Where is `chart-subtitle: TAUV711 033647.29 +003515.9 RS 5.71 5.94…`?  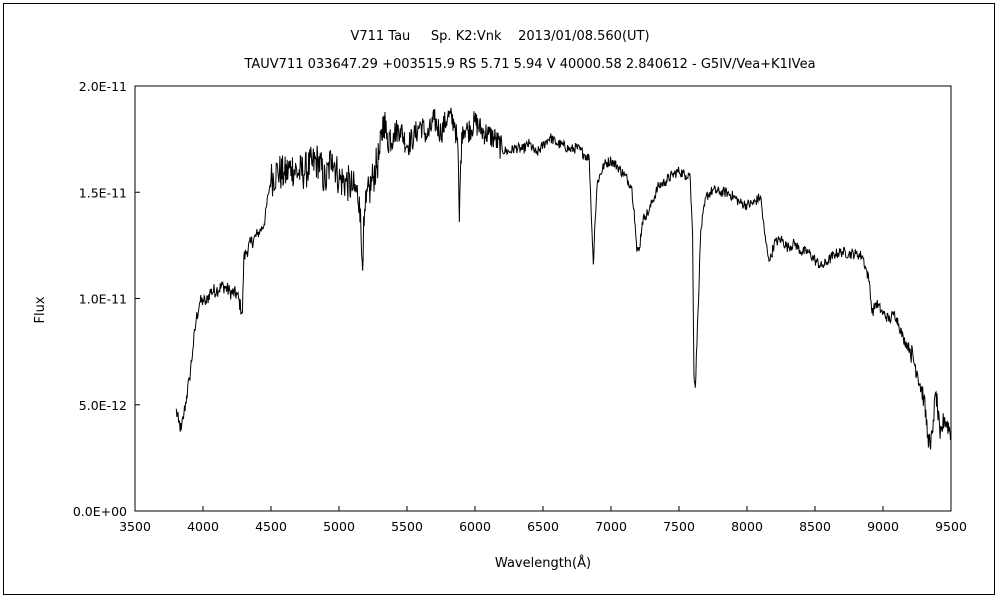 chart-subtitle: TAUV711 033647.29 +003515.9 RS 5.71 5.94… is located at coordinates (529, 64).